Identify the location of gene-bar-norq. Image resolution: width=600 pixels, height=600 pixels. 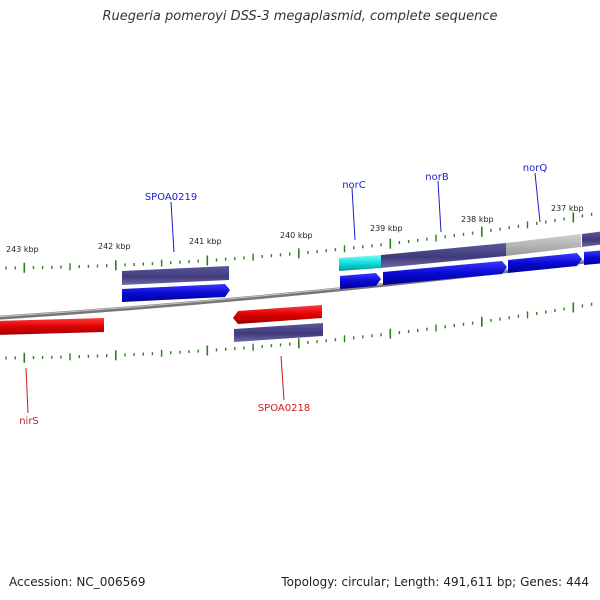
(543, 245).